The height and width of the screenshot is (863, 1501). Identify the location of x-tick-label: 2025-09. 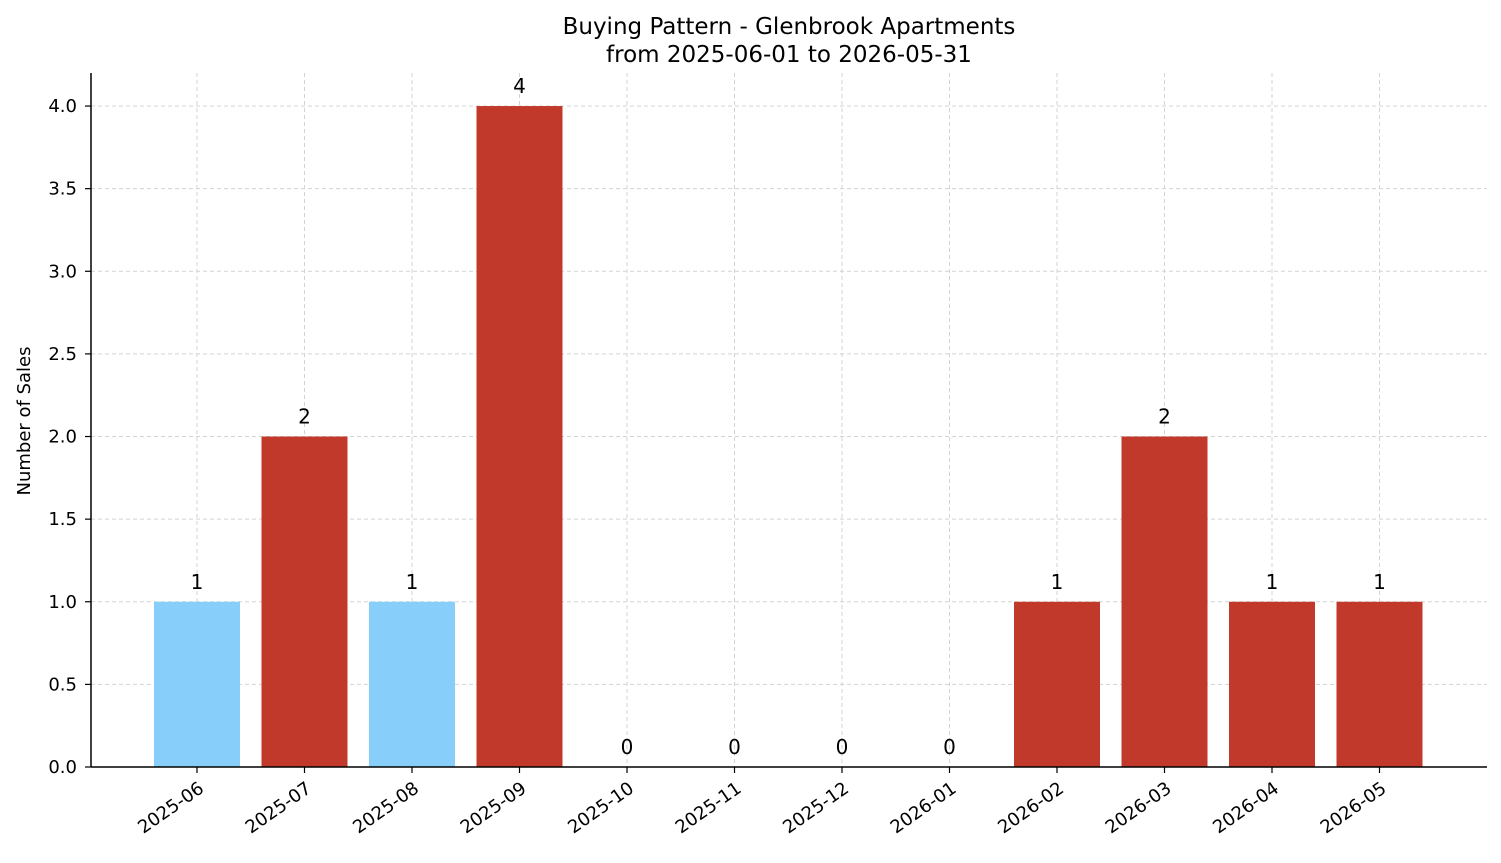
(494, 808).